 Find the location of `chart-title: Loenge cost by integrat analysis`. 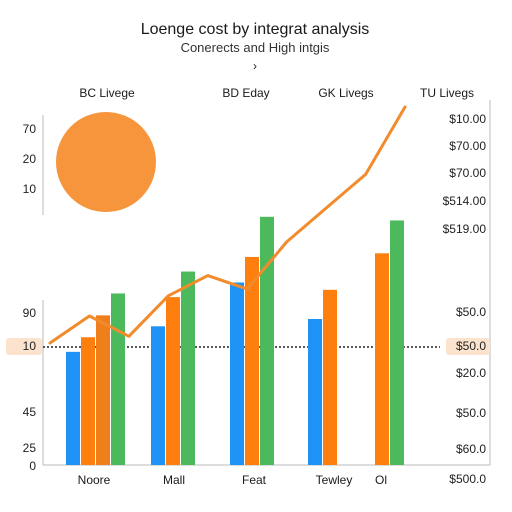

chart-title: Loenge cost by integrat analysis is located at coordinates (255, 29).